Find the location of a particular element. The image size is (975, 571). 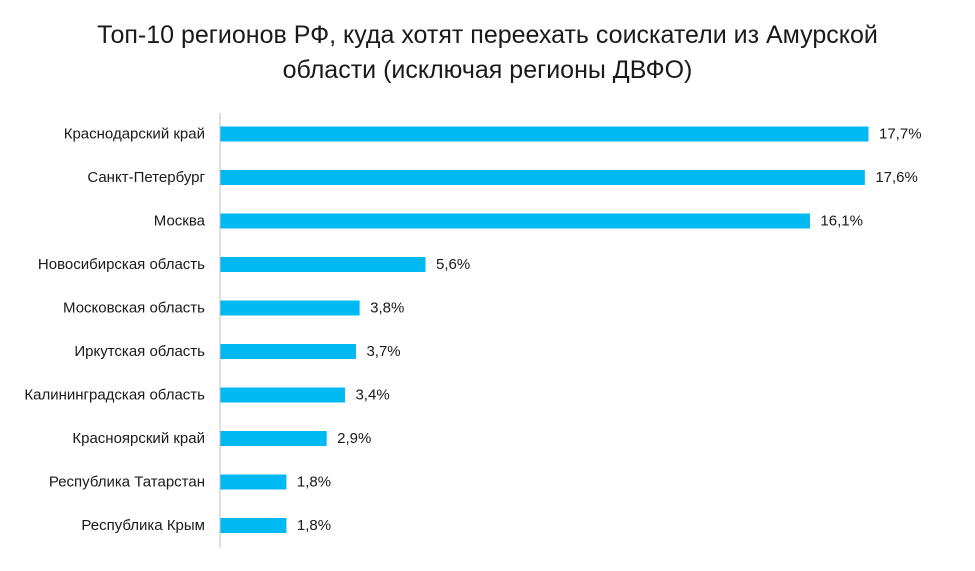

category-label: Иркутская область is located at coordinates (139, 351).